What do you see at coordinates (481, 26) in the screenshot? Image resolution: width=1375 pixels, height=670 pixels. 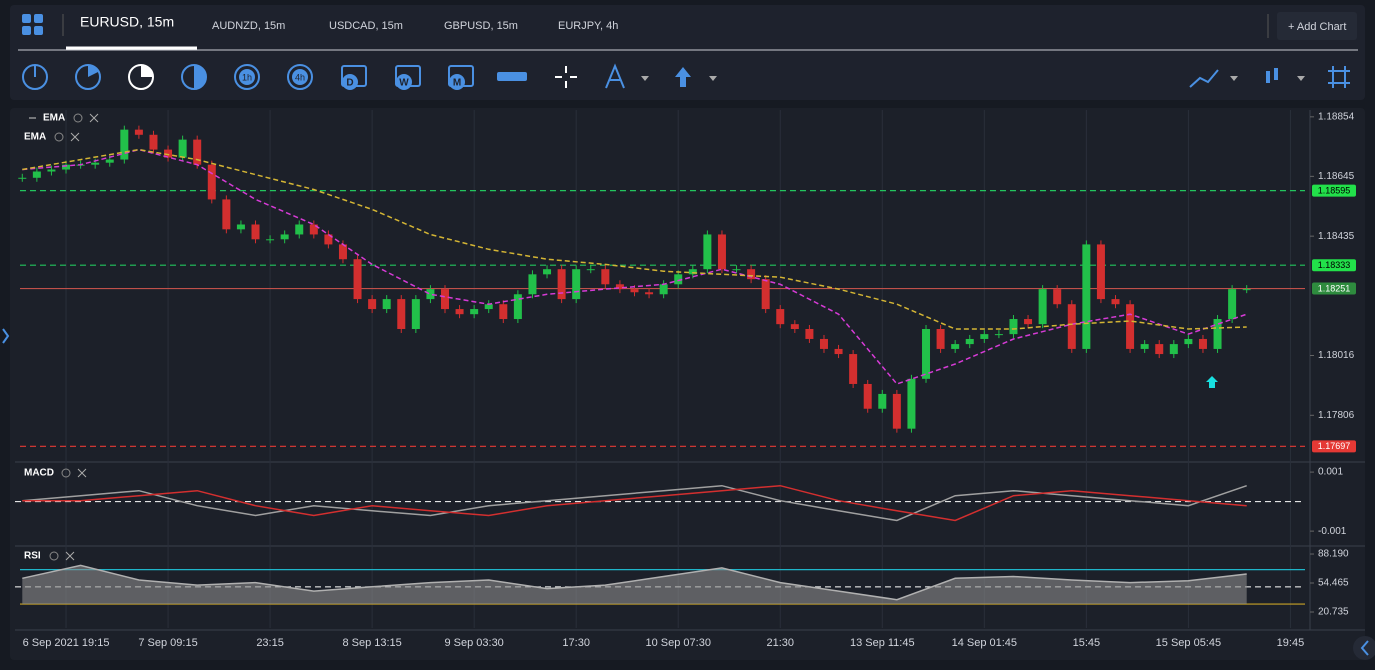 I see `tab: GBPUSD, 15m` at bounding box center [481, 26].